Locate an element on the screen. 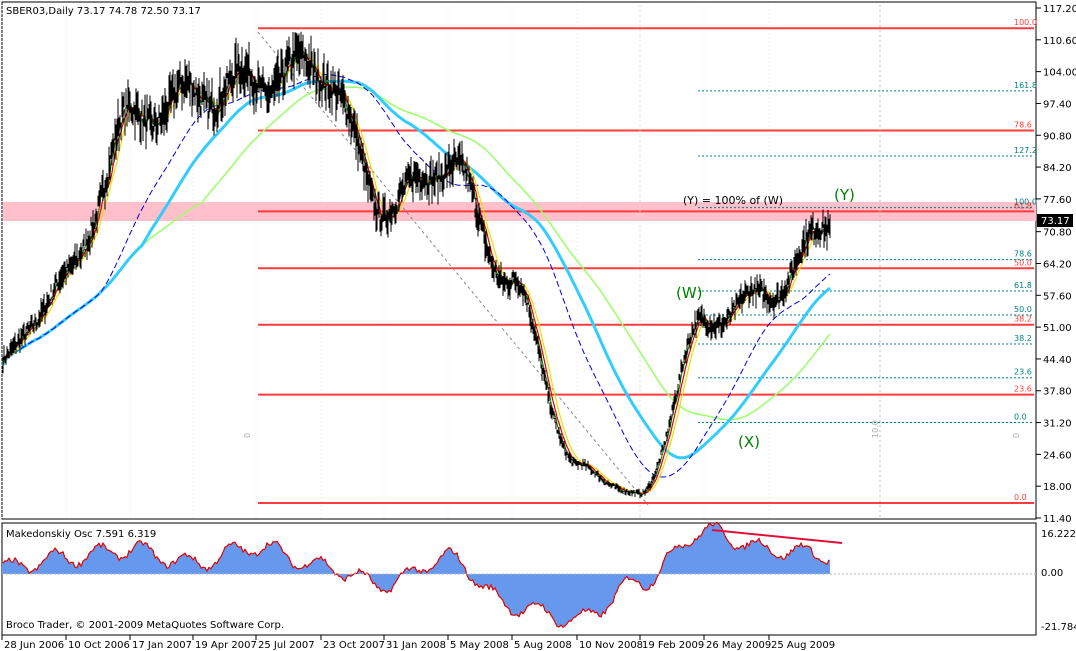 Image resolution: width=1076 pixels, height=651 pixels. last-price-label: 73.17 is located at coordinates (1055, 221).